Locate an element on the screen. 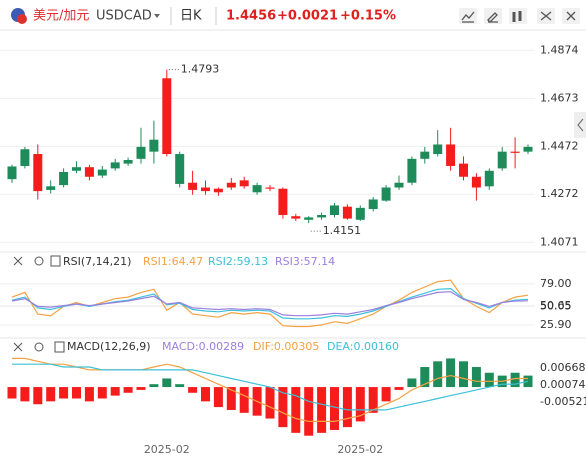  legend-entry: RSI3:57.14 is located at coordinates (305, 261).